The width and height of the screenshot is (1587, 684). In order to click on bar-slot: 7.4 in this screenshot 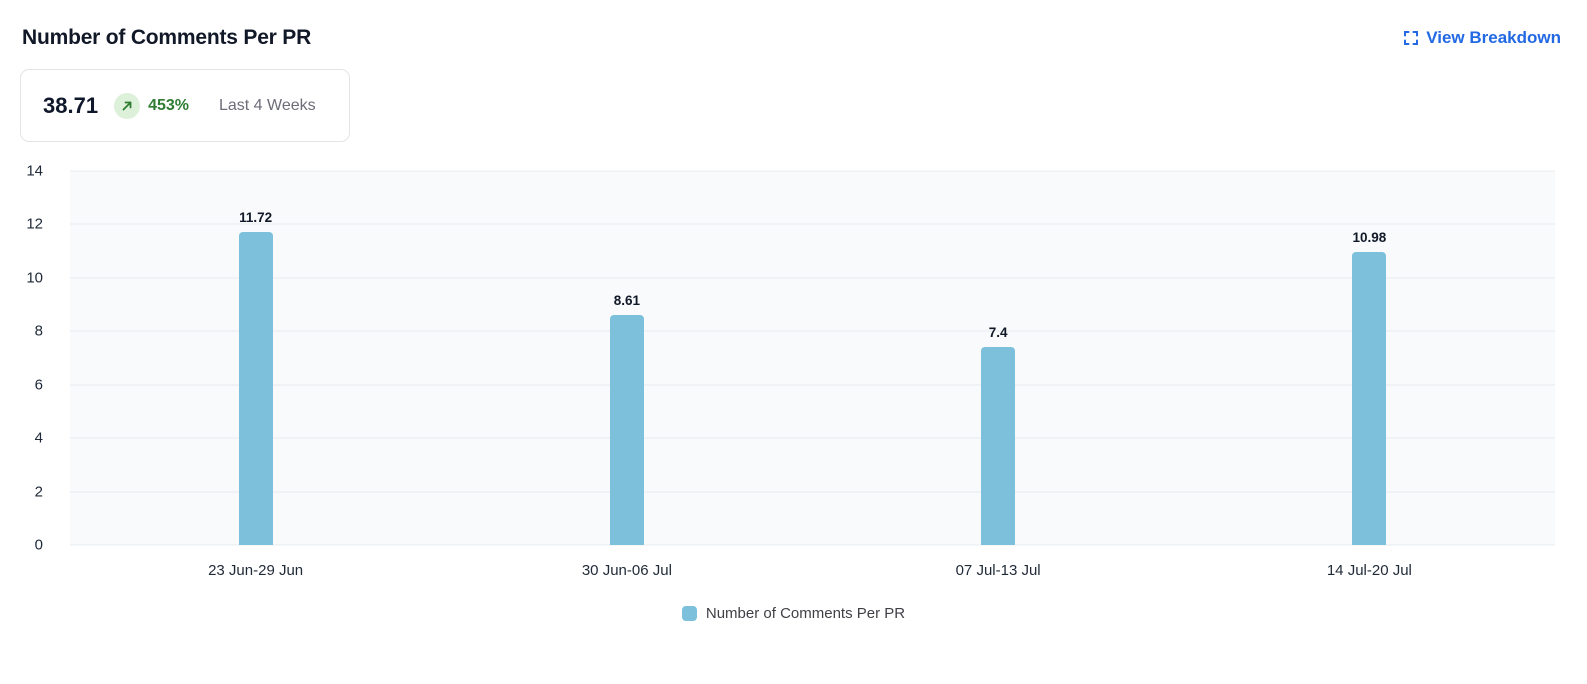, I will do `click(998, 358)`.